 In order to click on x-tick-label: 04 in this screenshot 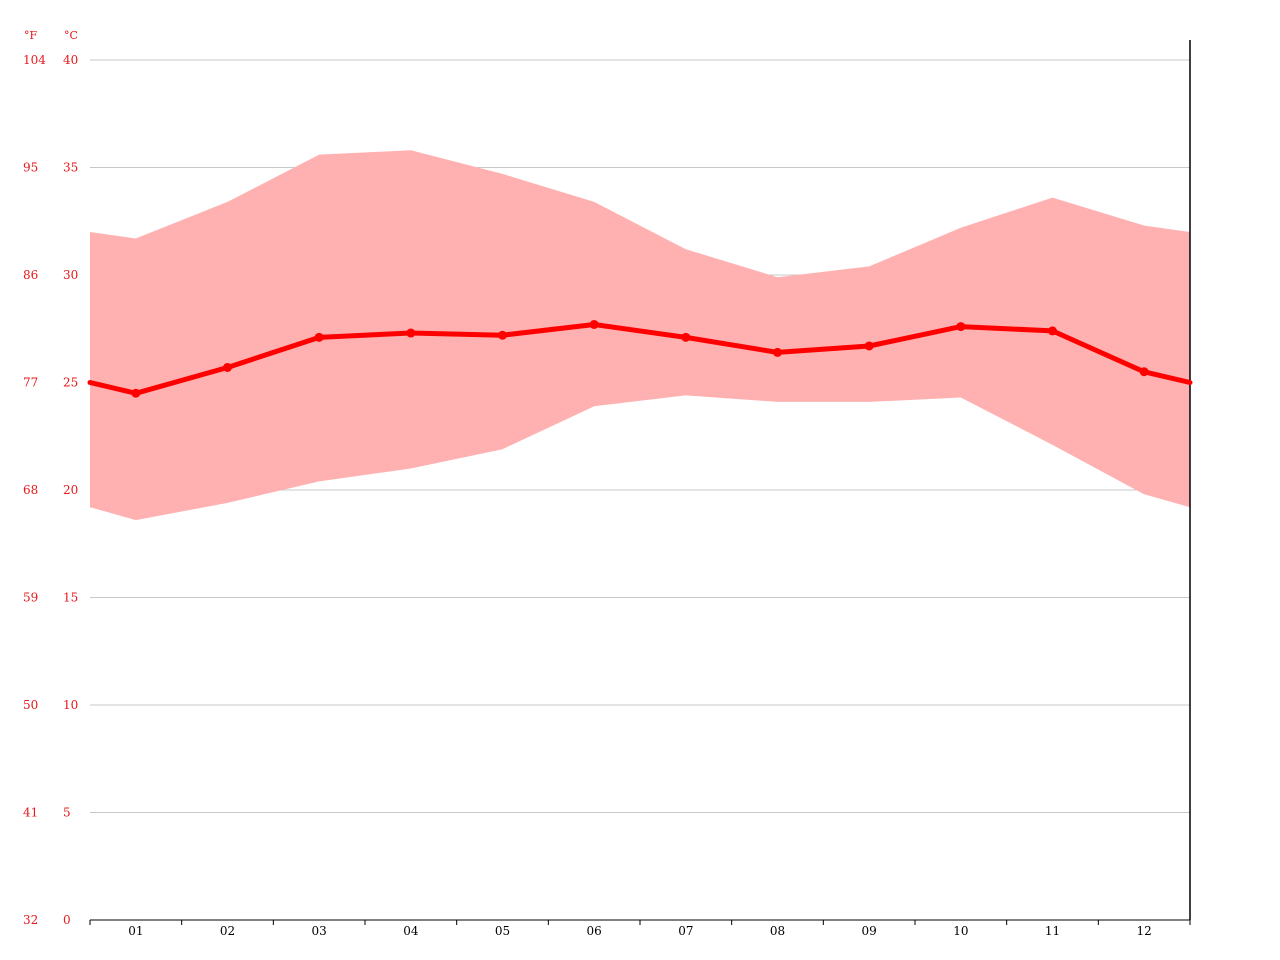, I will do `click(411, 931)`.